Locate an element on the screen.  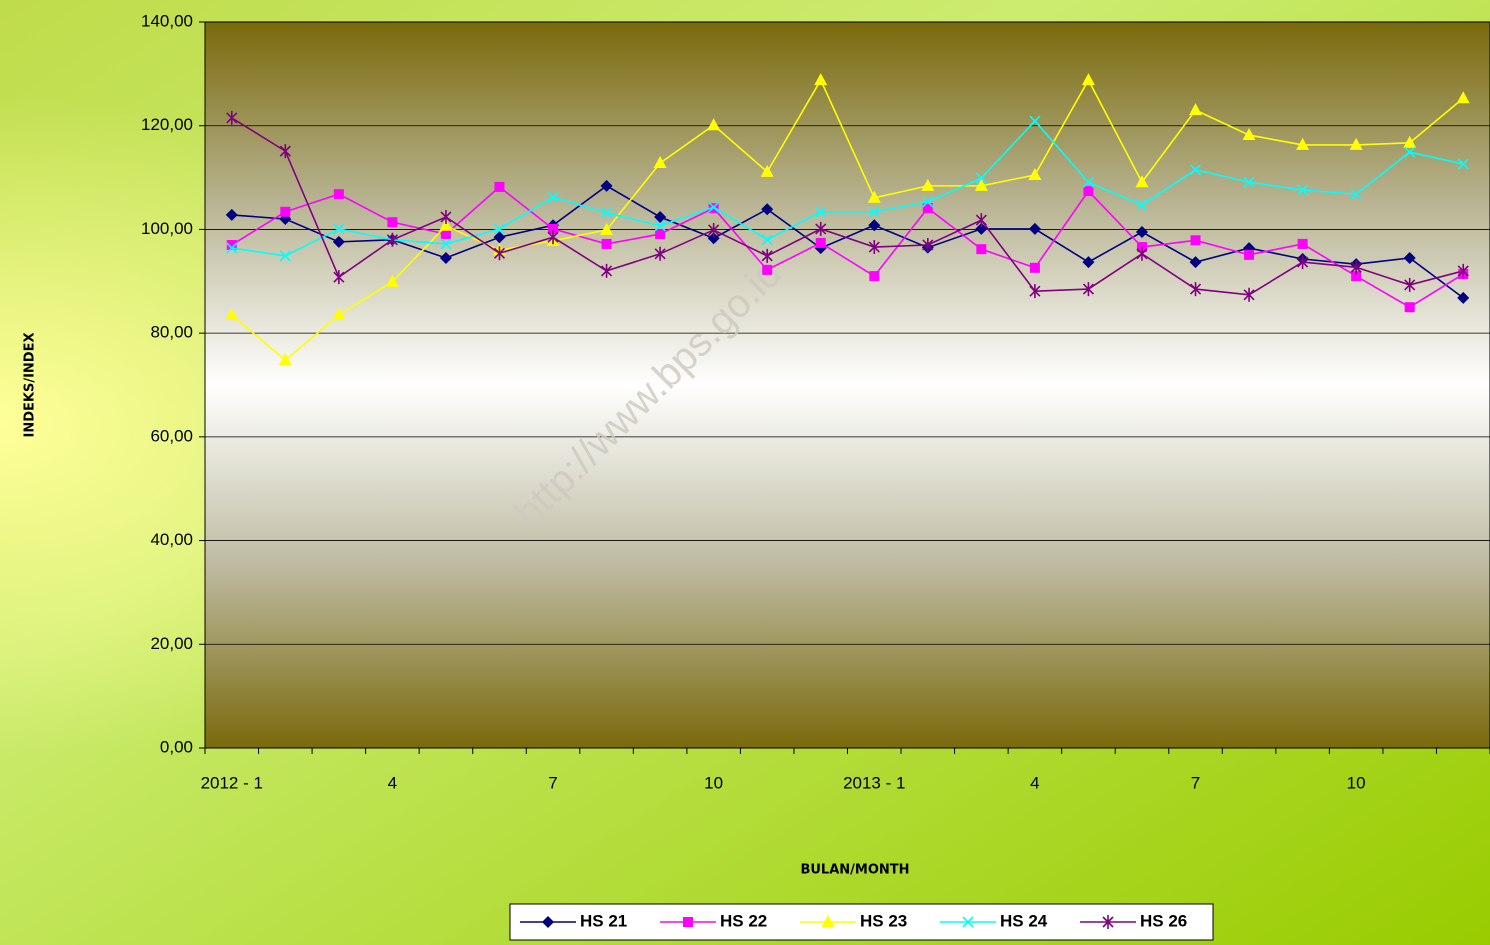
x-tick-label: 7 is located at coordinates (552, 782).